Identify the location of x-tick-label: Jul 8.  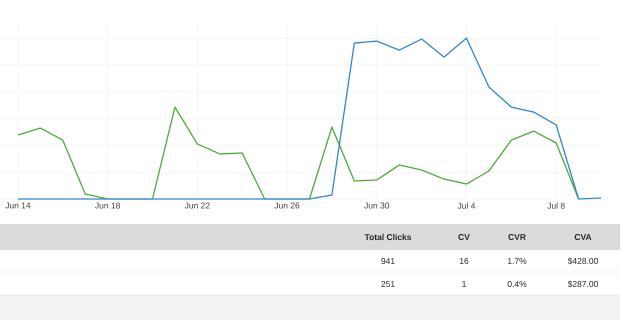
(556, 205).